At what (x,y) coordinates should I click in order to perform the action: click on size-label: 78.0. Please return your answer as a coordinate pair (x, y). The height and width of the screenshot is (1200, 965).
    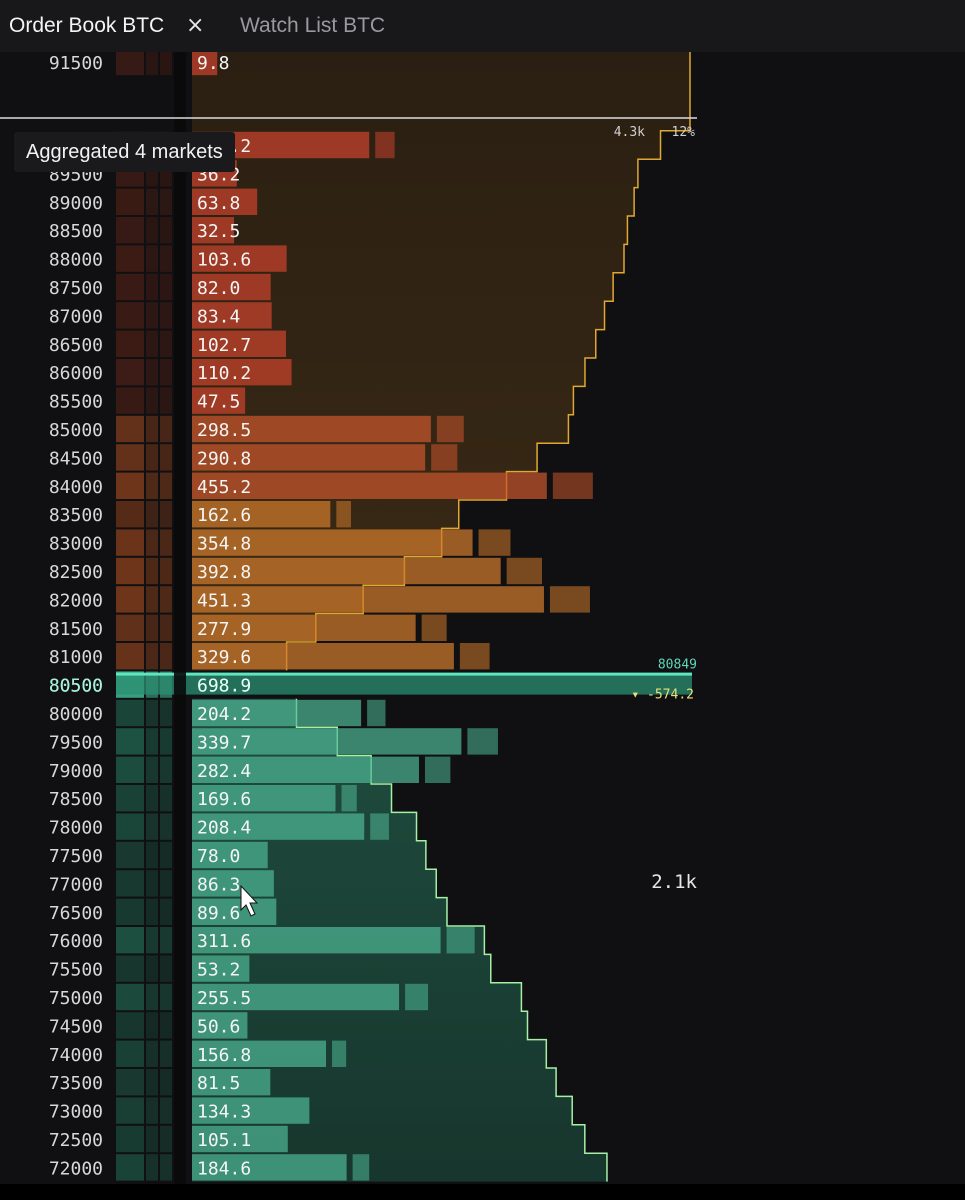
    Looking at the image, I should click on (218, 856).